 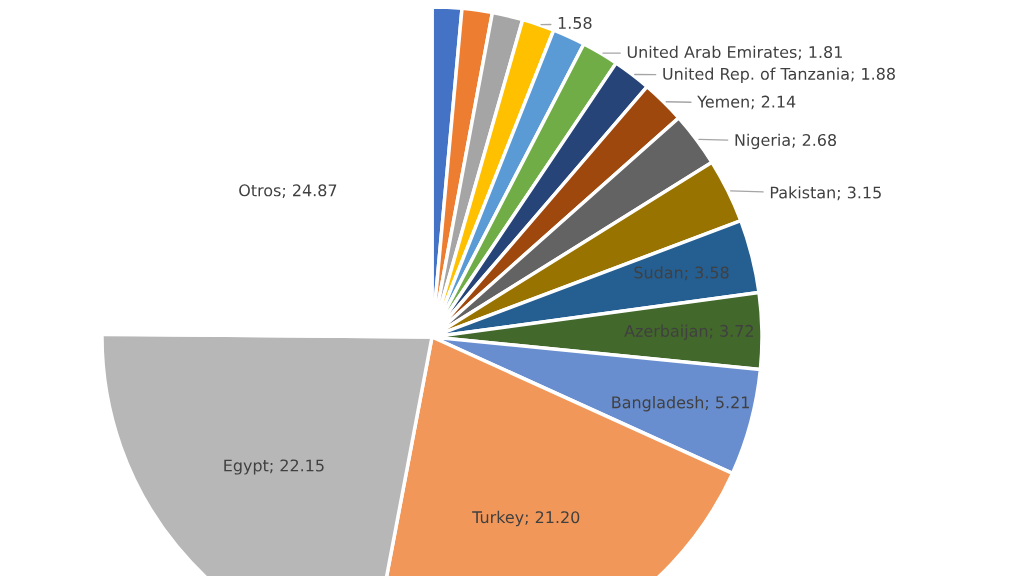 What do you see at coordinates (274, 467) in the screenshot?
I see `slice-label: Egypt; 22.15` at bounding box center [274, 467].